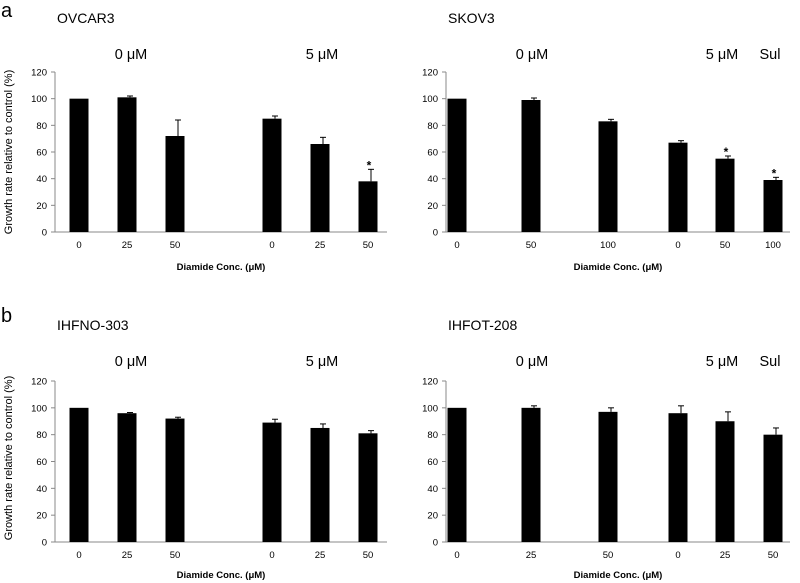  What do you see at coordinates (7, 11) in the screenshot?
I see `panel-letter-a: a` at bounding box center [7, 11].